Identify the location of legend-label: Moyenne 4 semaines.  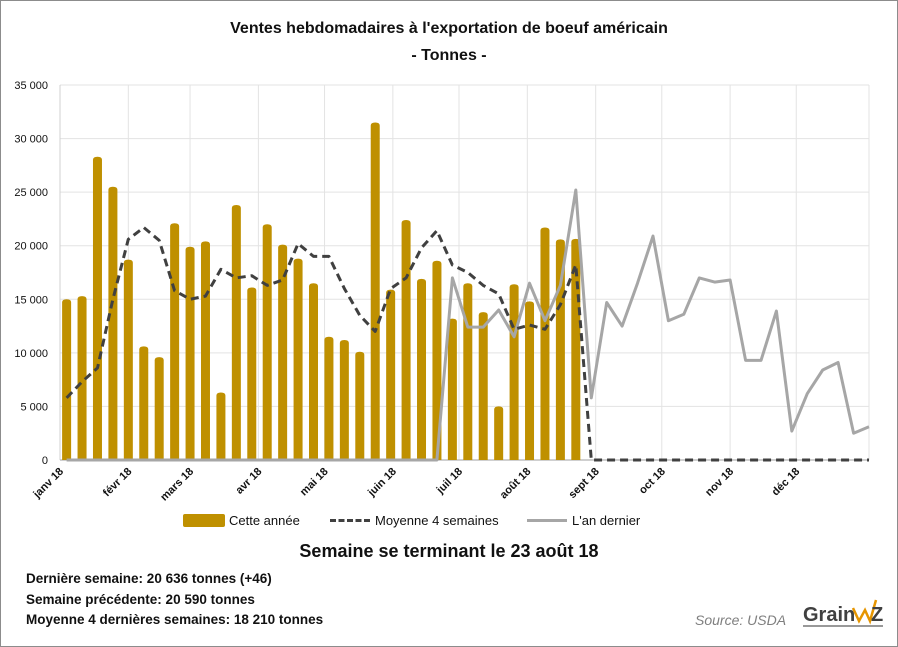
(437, 520).